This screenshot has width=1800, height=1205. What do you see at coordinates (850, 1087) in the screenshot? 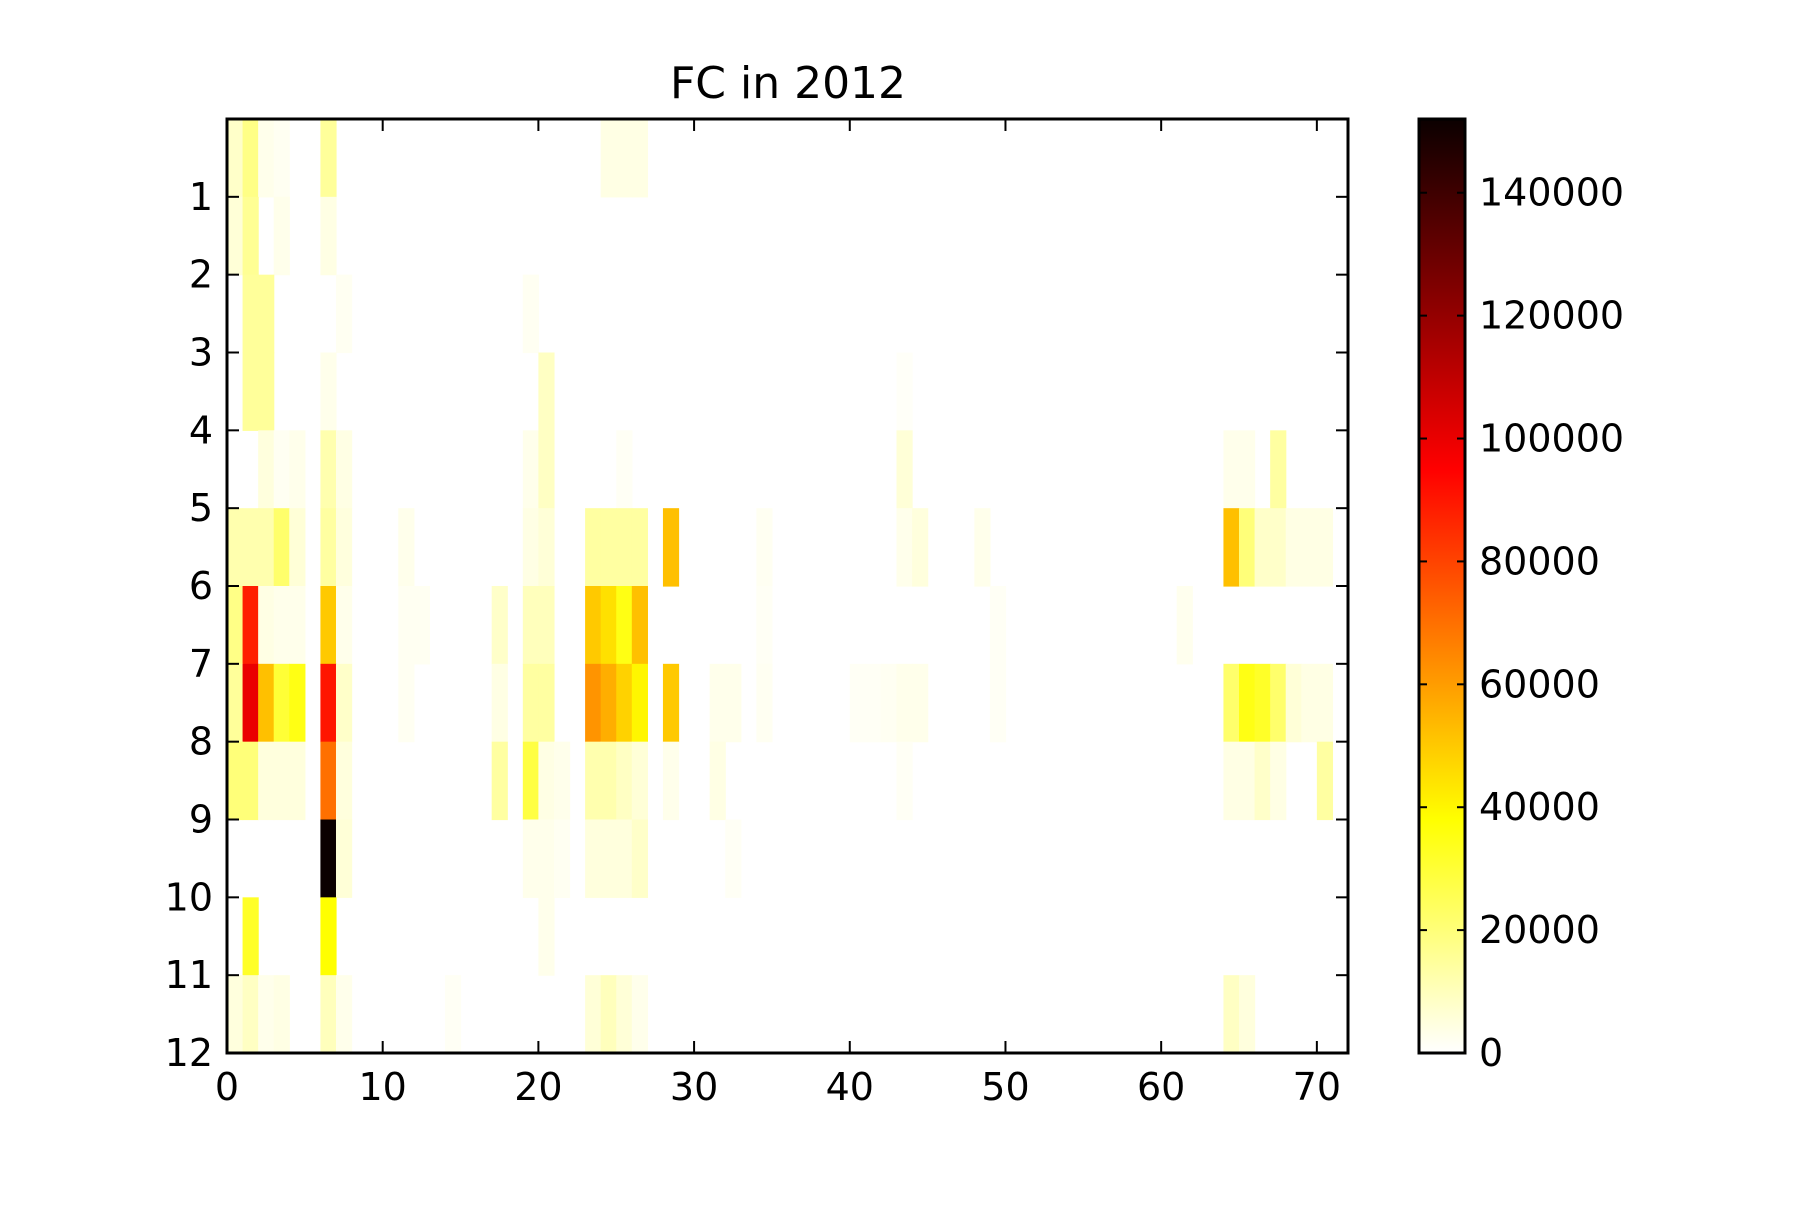
I see `x-tick-label: 40` at bounding box center [850, 1087].